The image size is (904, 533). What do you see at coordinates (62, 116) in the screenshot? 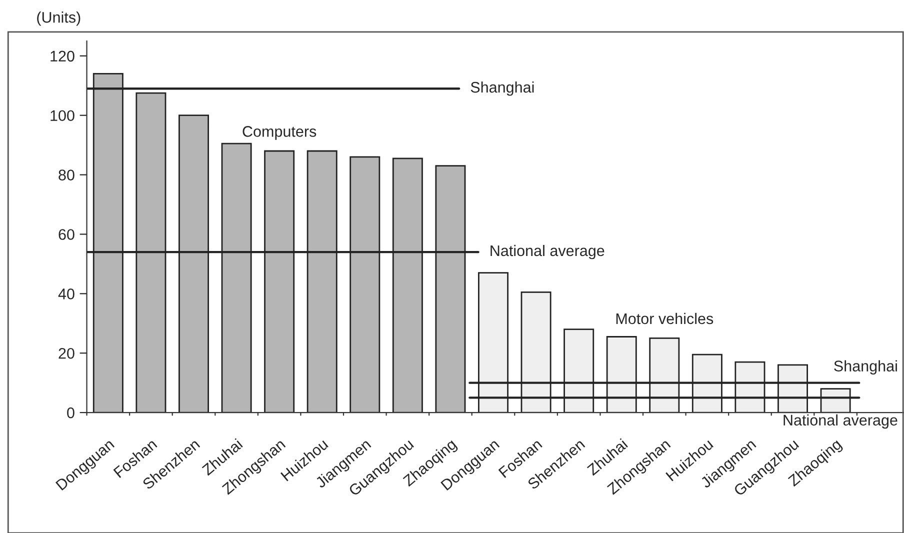
I see `y-tick-label: 100` at bounding box center [62, 116].